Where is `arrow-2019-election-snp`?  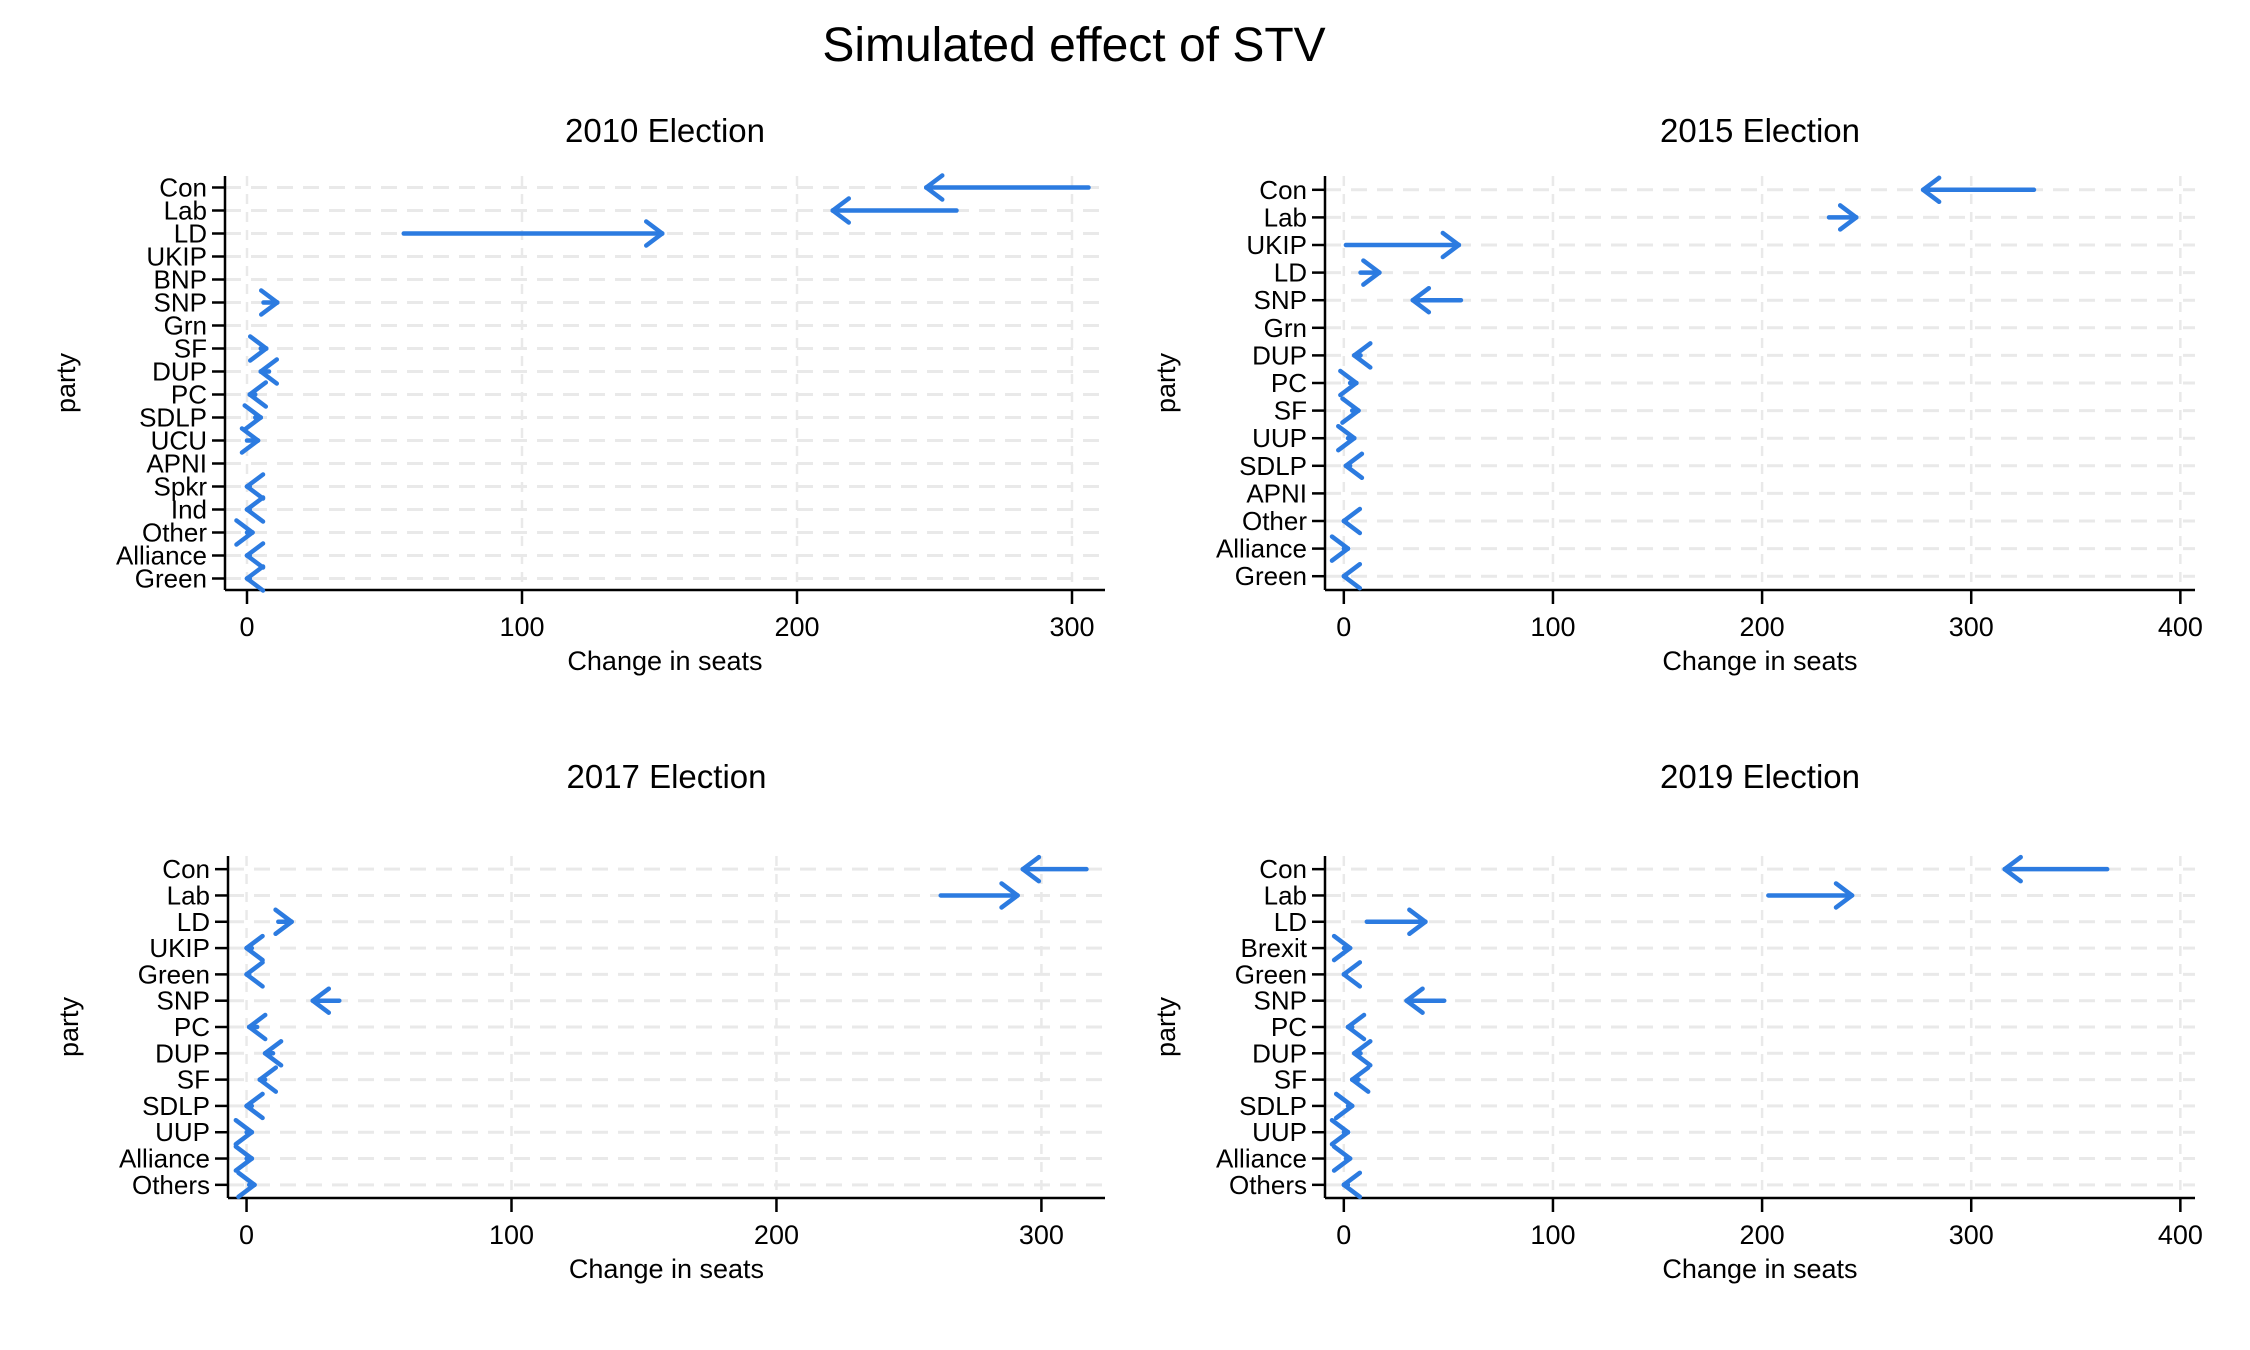 arrow-2019-election-snp is located at coordinates (1425, 1000).